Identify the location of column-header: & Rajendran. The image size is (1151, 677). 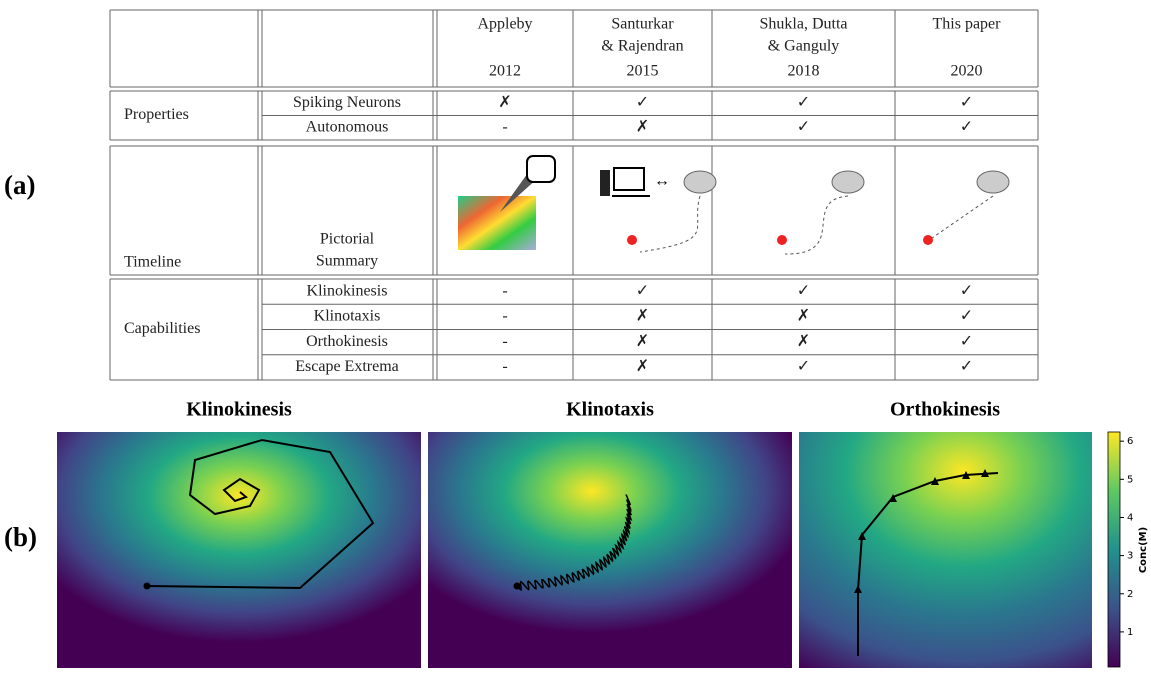
(642, 46).